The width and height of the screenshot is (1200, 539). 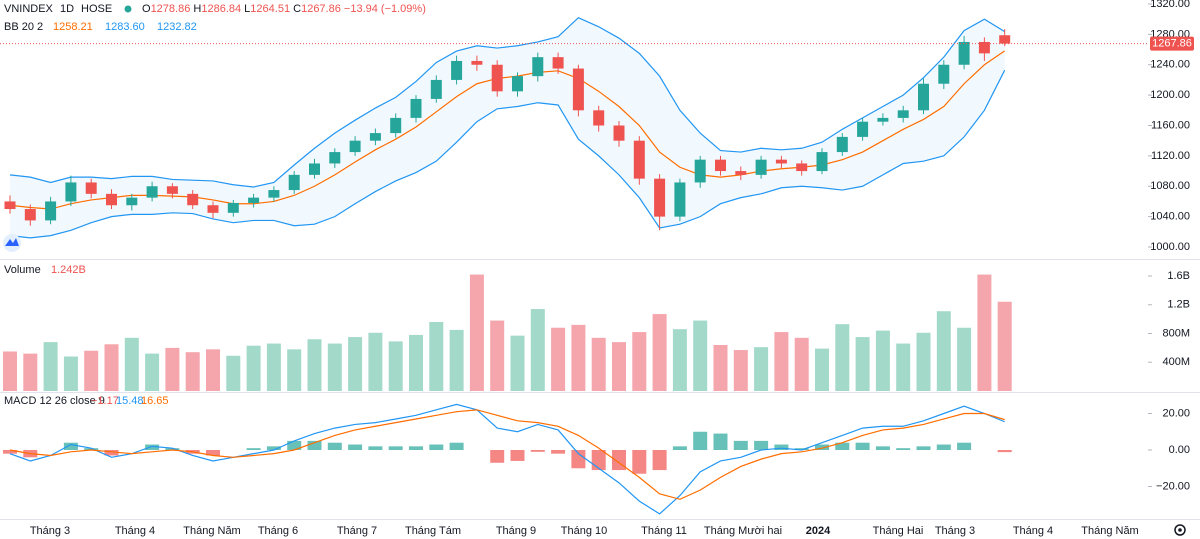 I want to click on x-tick-label: Tháng 4, so click(x=1033, y=531).